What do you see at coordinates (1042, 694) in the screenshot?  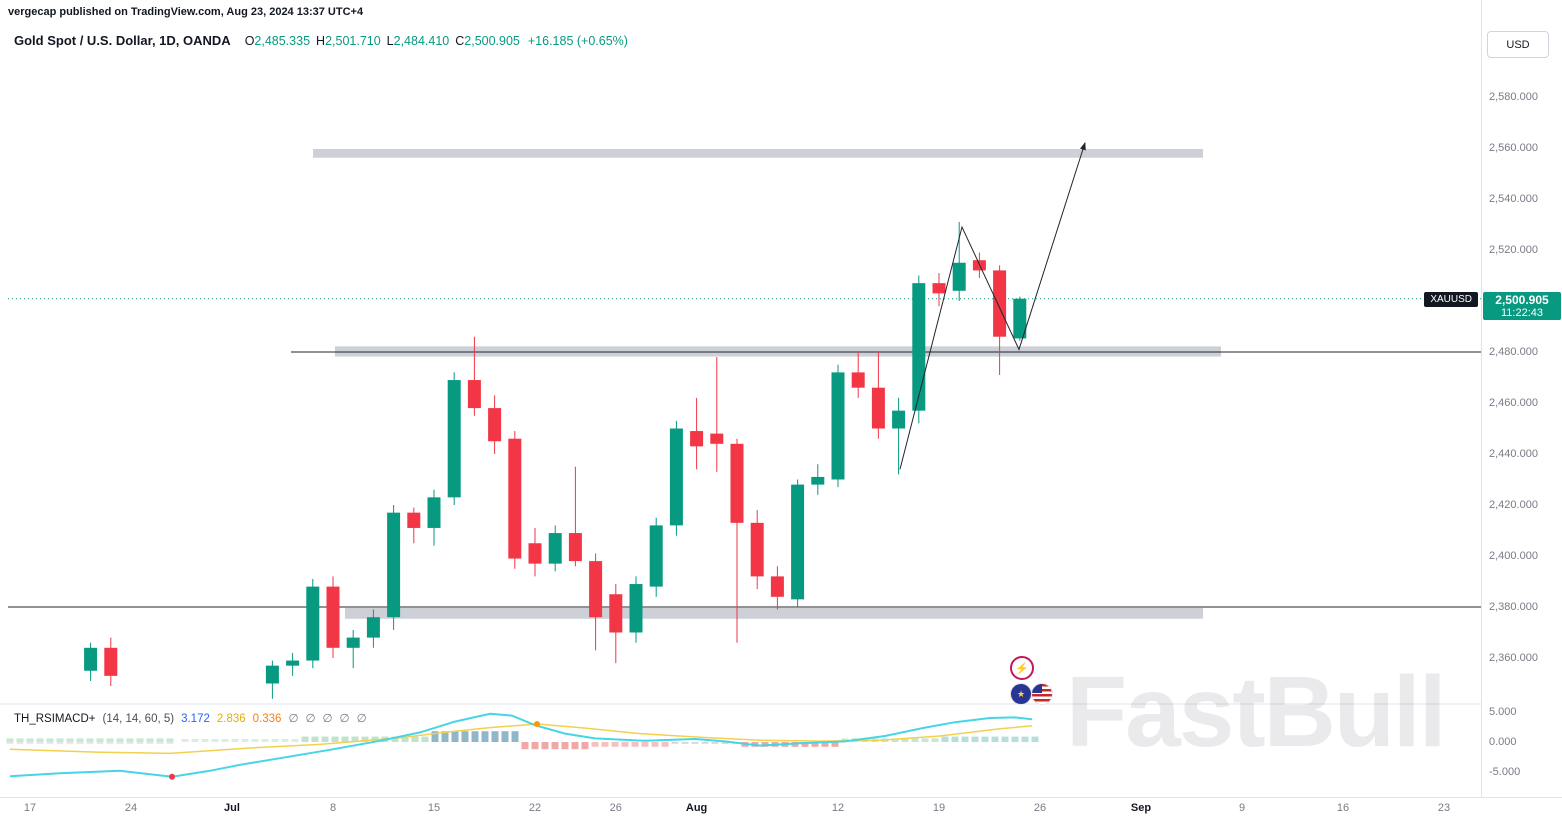 I see `us-flag-icon` at bounding box center [1042, 694].